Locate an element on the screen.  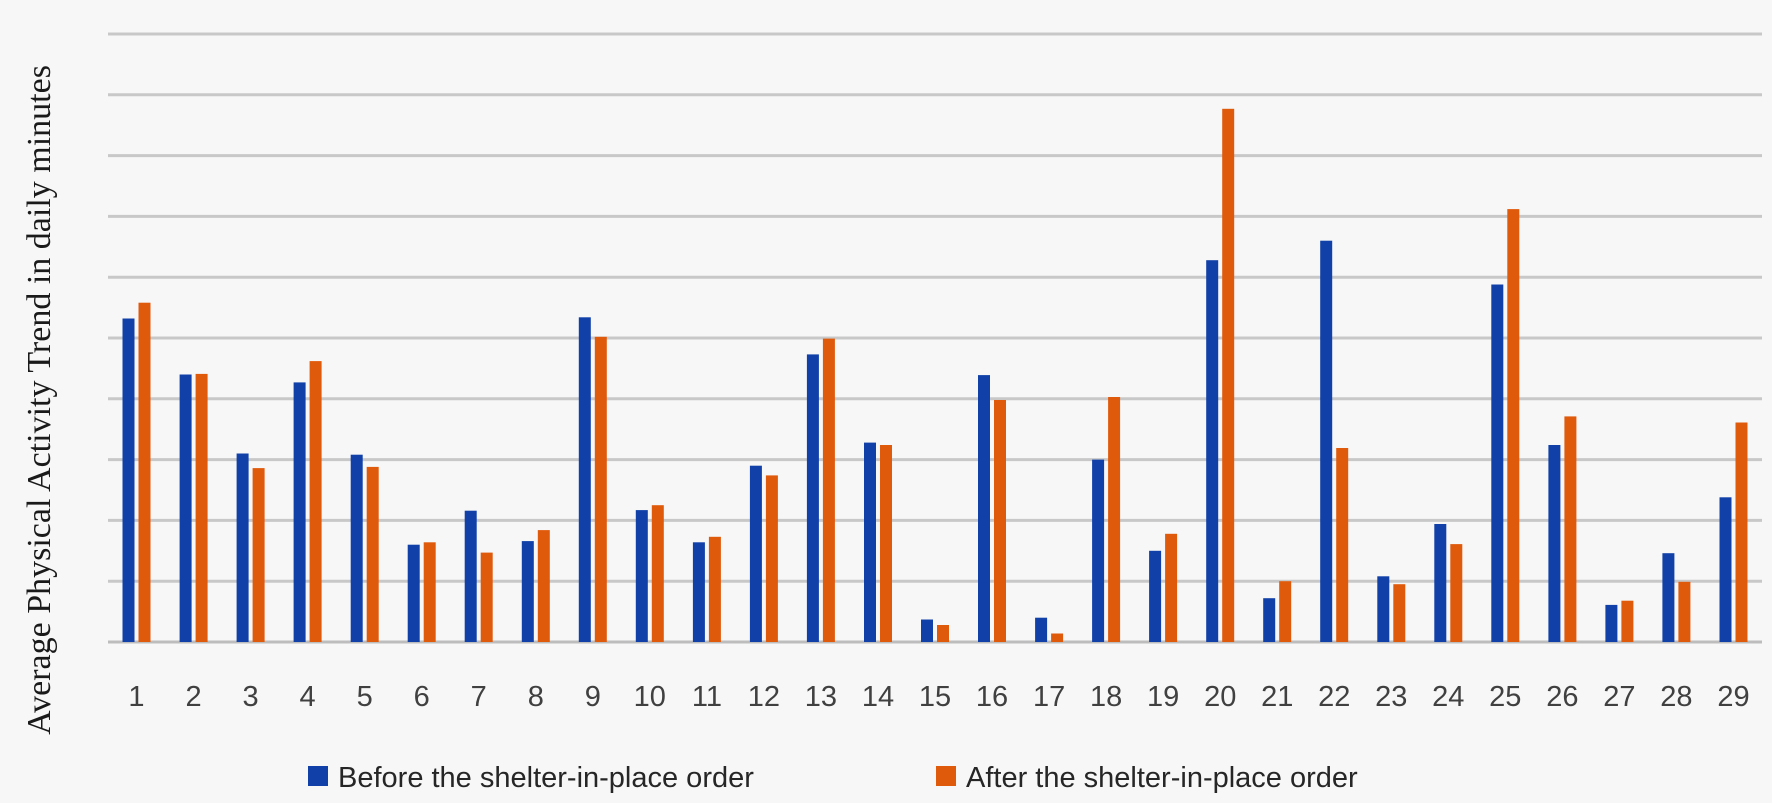
x-tick-label: 1 is located at coordinates (136, 697).